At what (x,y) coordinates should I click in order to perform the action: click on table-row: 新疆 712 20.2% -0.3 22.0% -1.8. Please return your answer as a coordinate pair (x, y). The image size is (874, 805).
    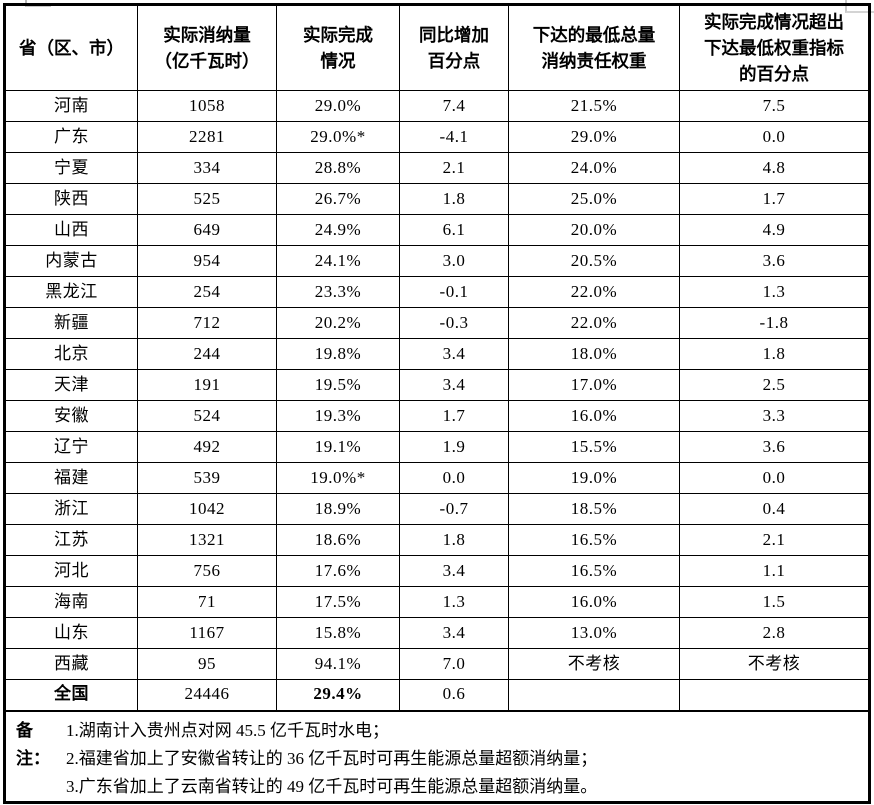
    Looking at the image, I should click on (437, 323).